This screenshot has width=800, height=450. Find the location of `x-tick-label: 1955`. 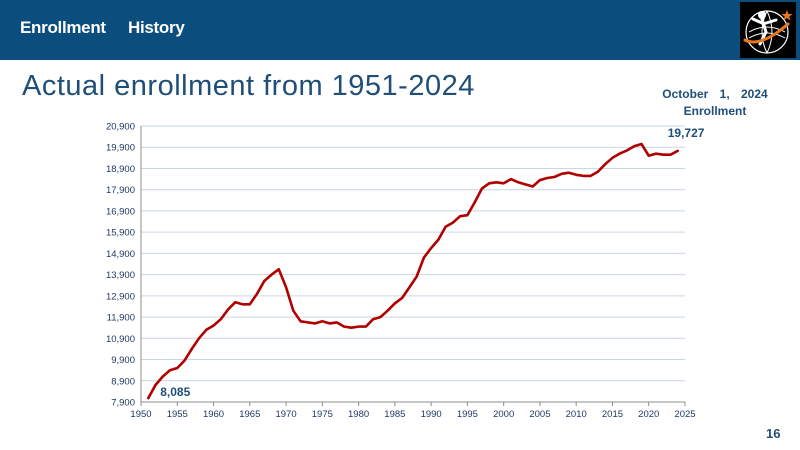

x-tick-label: 1955 is located at coordinates (177, 414).